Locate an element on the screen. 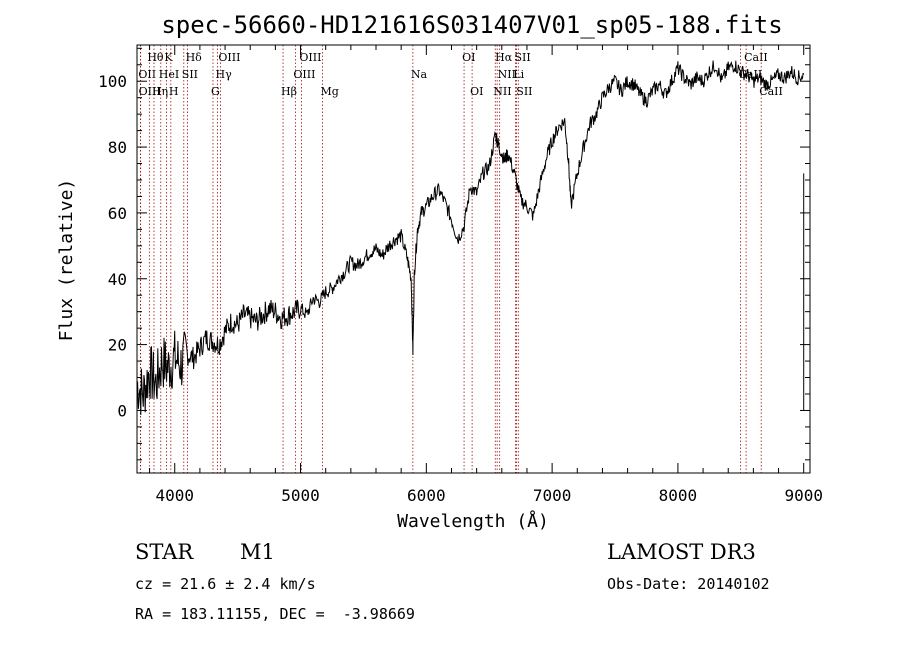 This screenshot has height=649, width=900. object-subclass: M1 is located at coordinates (257, 552).